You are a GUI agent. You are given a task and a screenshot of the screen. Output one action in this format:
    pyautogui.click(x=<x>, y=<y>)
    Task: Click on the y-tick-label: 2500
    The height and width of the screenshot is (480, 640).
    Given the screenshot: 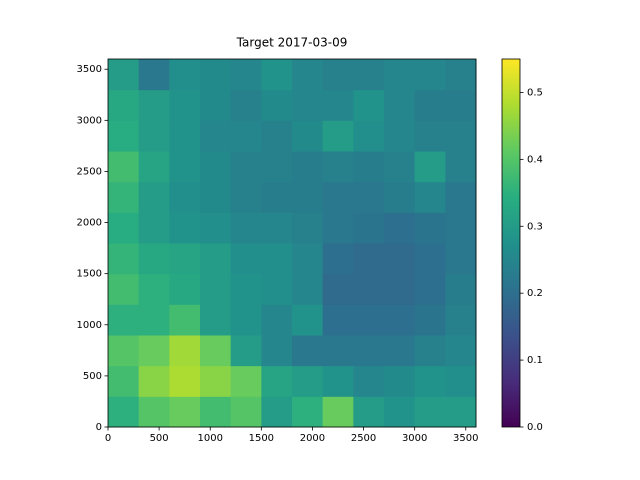 What is the action you would take?
    pyautogui.click(x=89, y=171)
    